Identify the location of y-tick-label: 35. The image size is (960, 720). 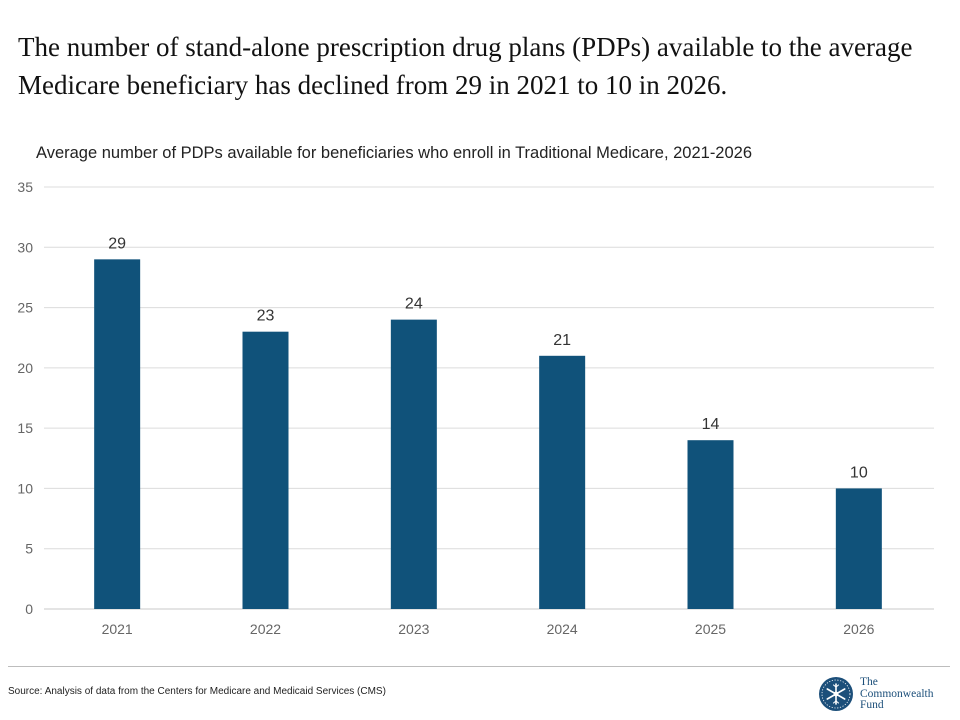
(25, 187).